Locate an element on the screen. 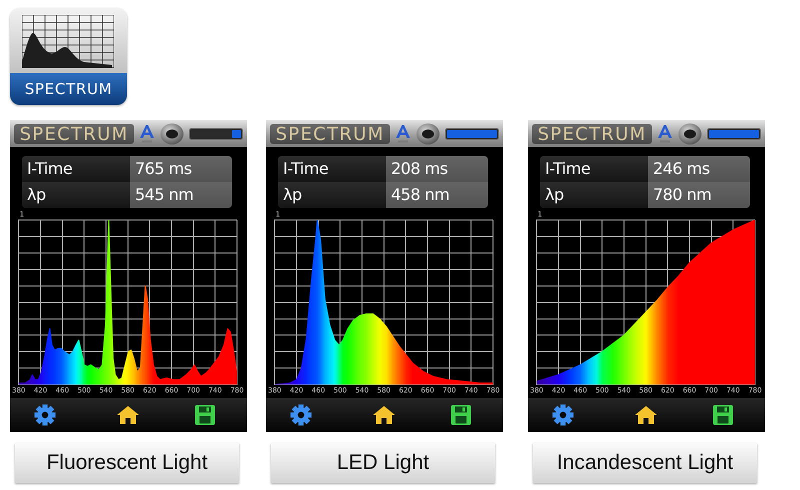 The height and width of the screenshot is (490, 800). text: LED Light is located at coordinates (383, 462).